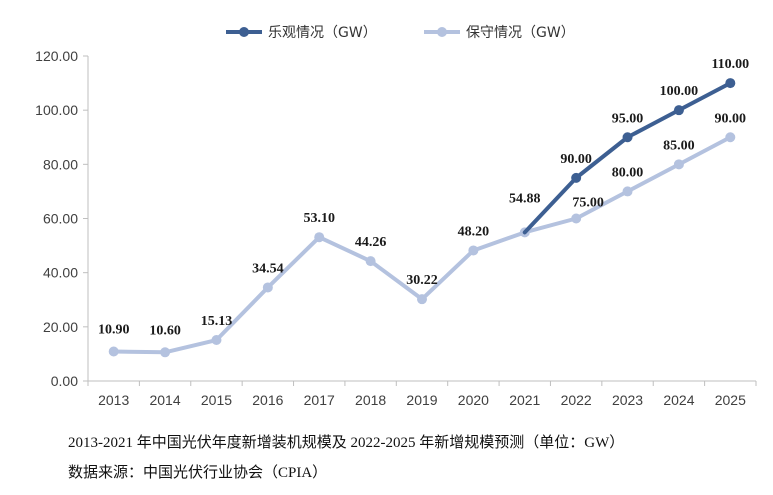 This screenshot has height=495, width=773. I want to click on x-tick-label: 2015, so click(216, 400).